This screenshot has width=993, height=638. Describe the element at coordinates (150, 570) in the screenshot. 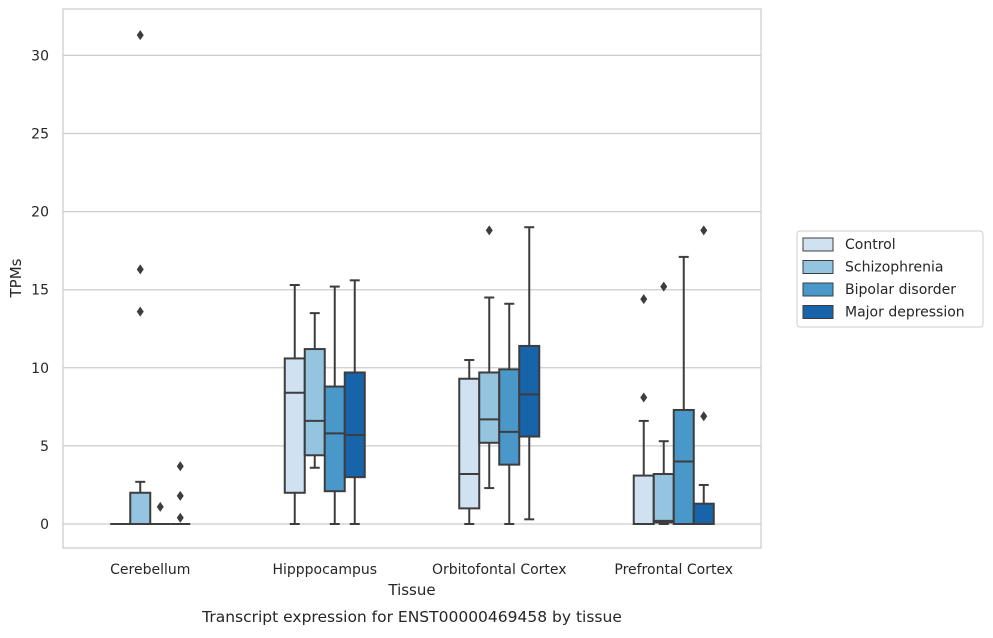

I see `x-tick-label: Cerebellum` at that location.